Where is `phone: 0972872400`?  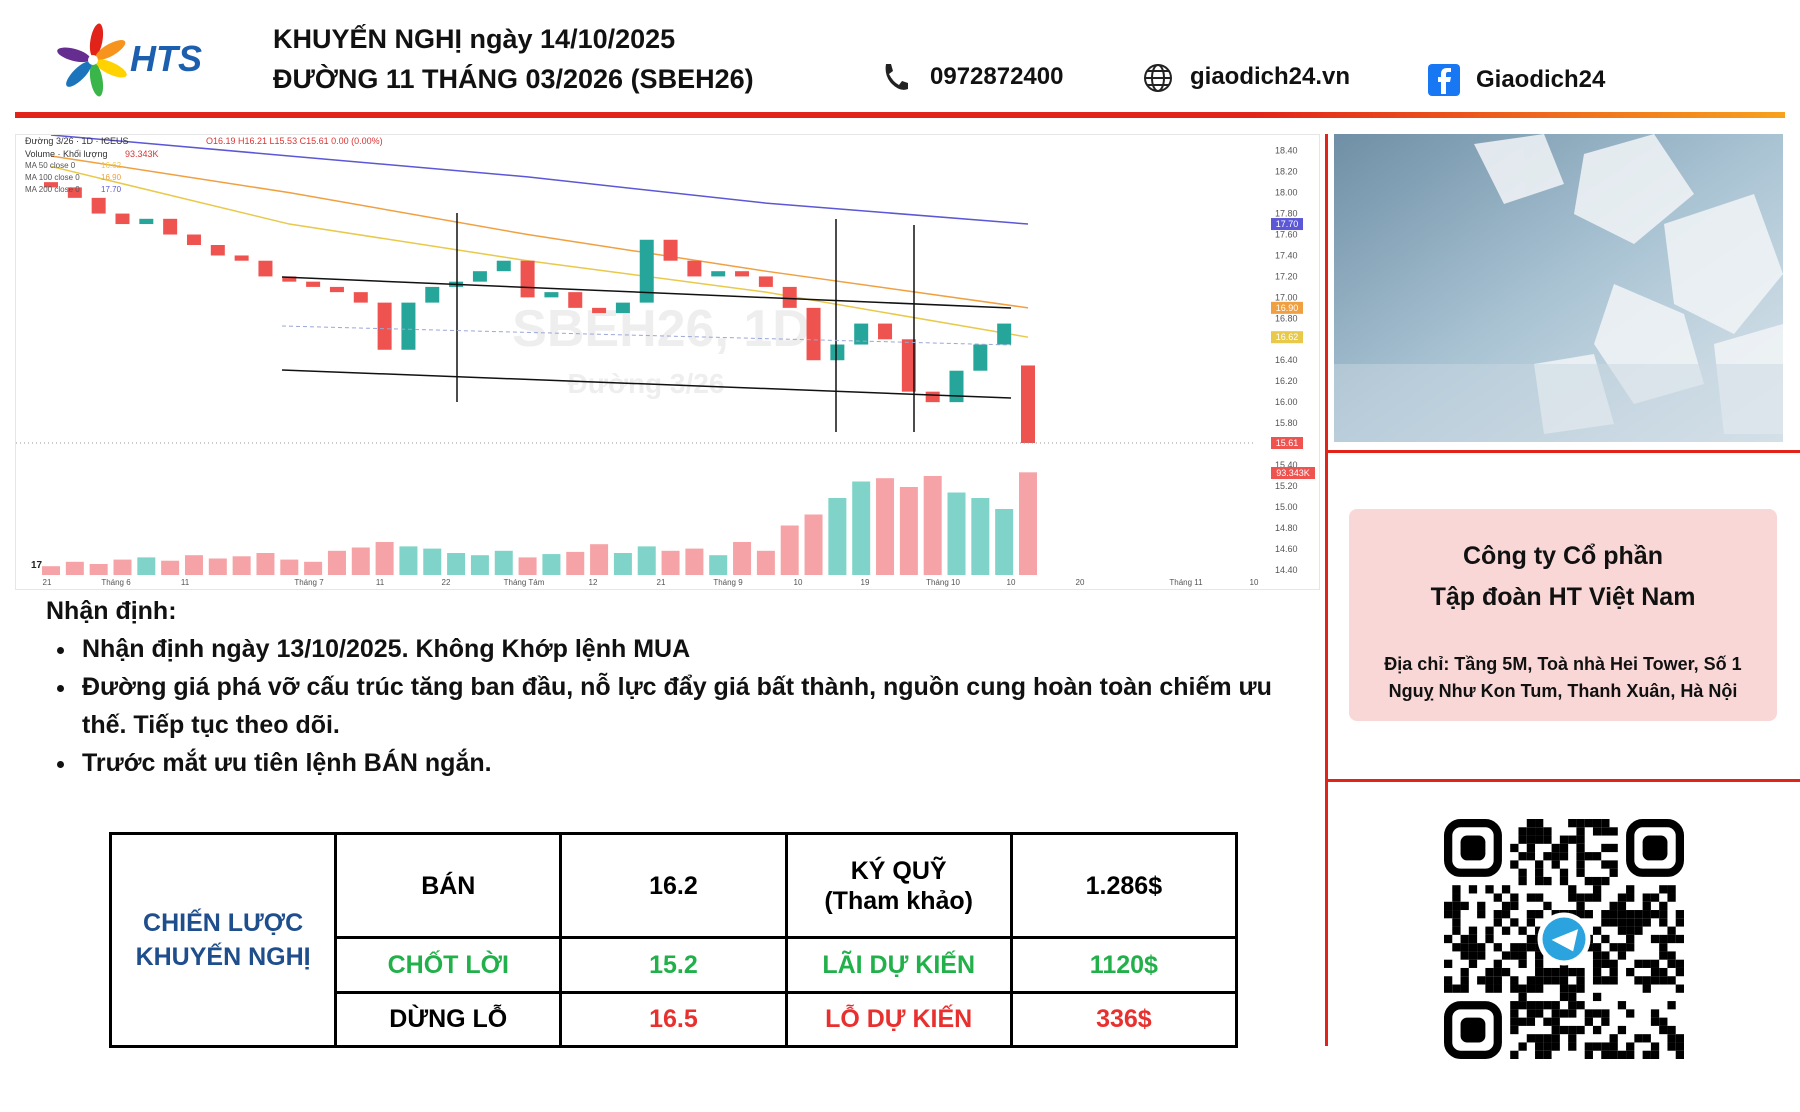 phone: 0972872400 is located at coordinates (997, 76).